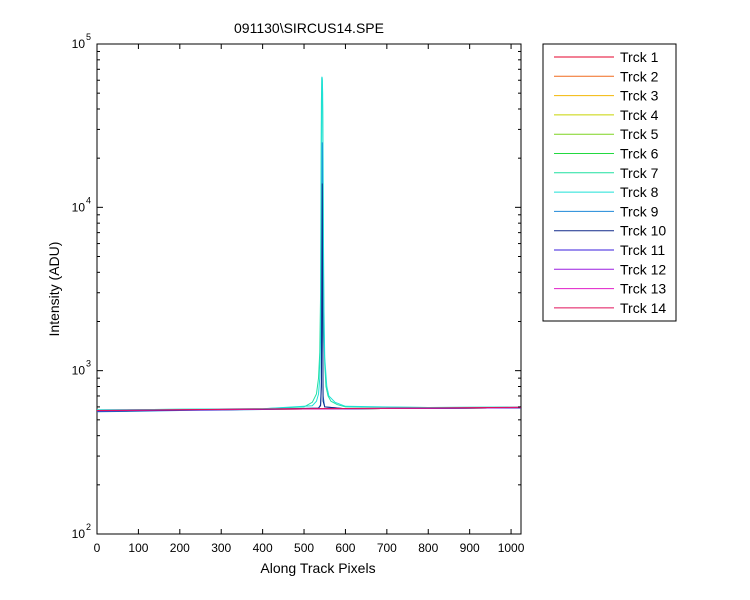  What do you see at coordinates (642, 250) in the screenshot?
I see `legend-label: Trck 11` at bounding box center [642, 250].